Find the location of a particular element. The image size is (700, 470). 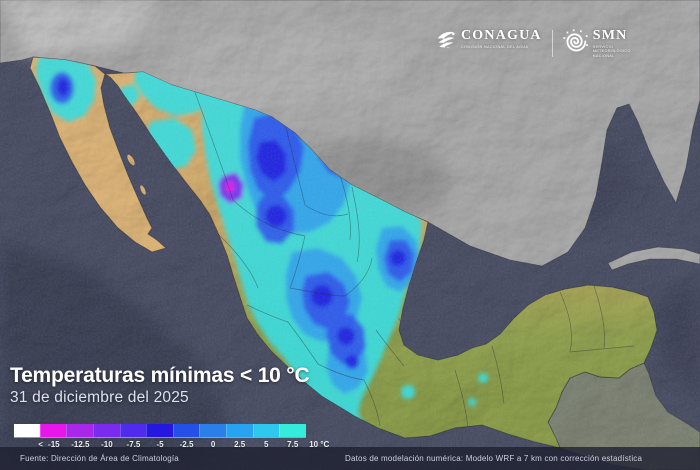

legend-tick: -15 is located at coordinates (54, 444).